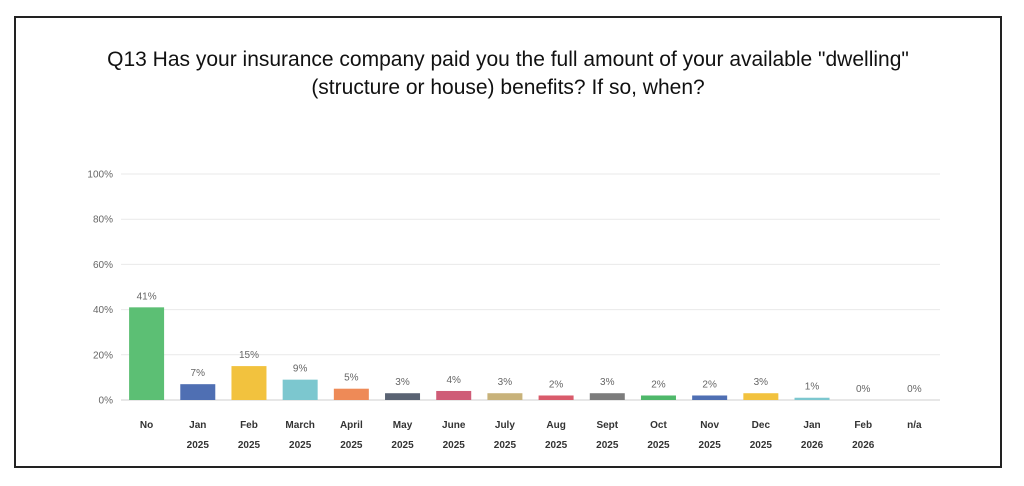 The image size is (1024, 486). I want to click on x-tick-label: April, so click(351, 425).